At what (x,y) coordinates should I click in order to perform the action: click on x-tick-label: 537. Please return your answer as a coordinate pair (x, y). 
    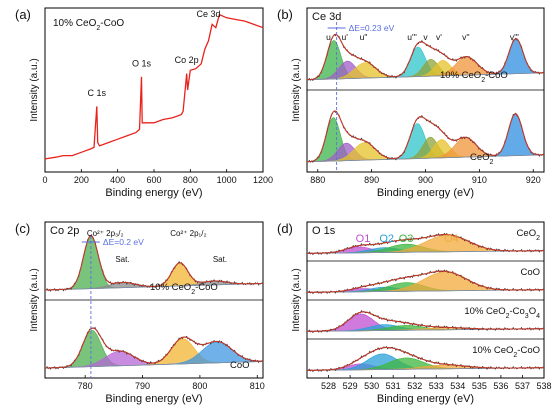
    Looking at the image, I should click on (522, 386).